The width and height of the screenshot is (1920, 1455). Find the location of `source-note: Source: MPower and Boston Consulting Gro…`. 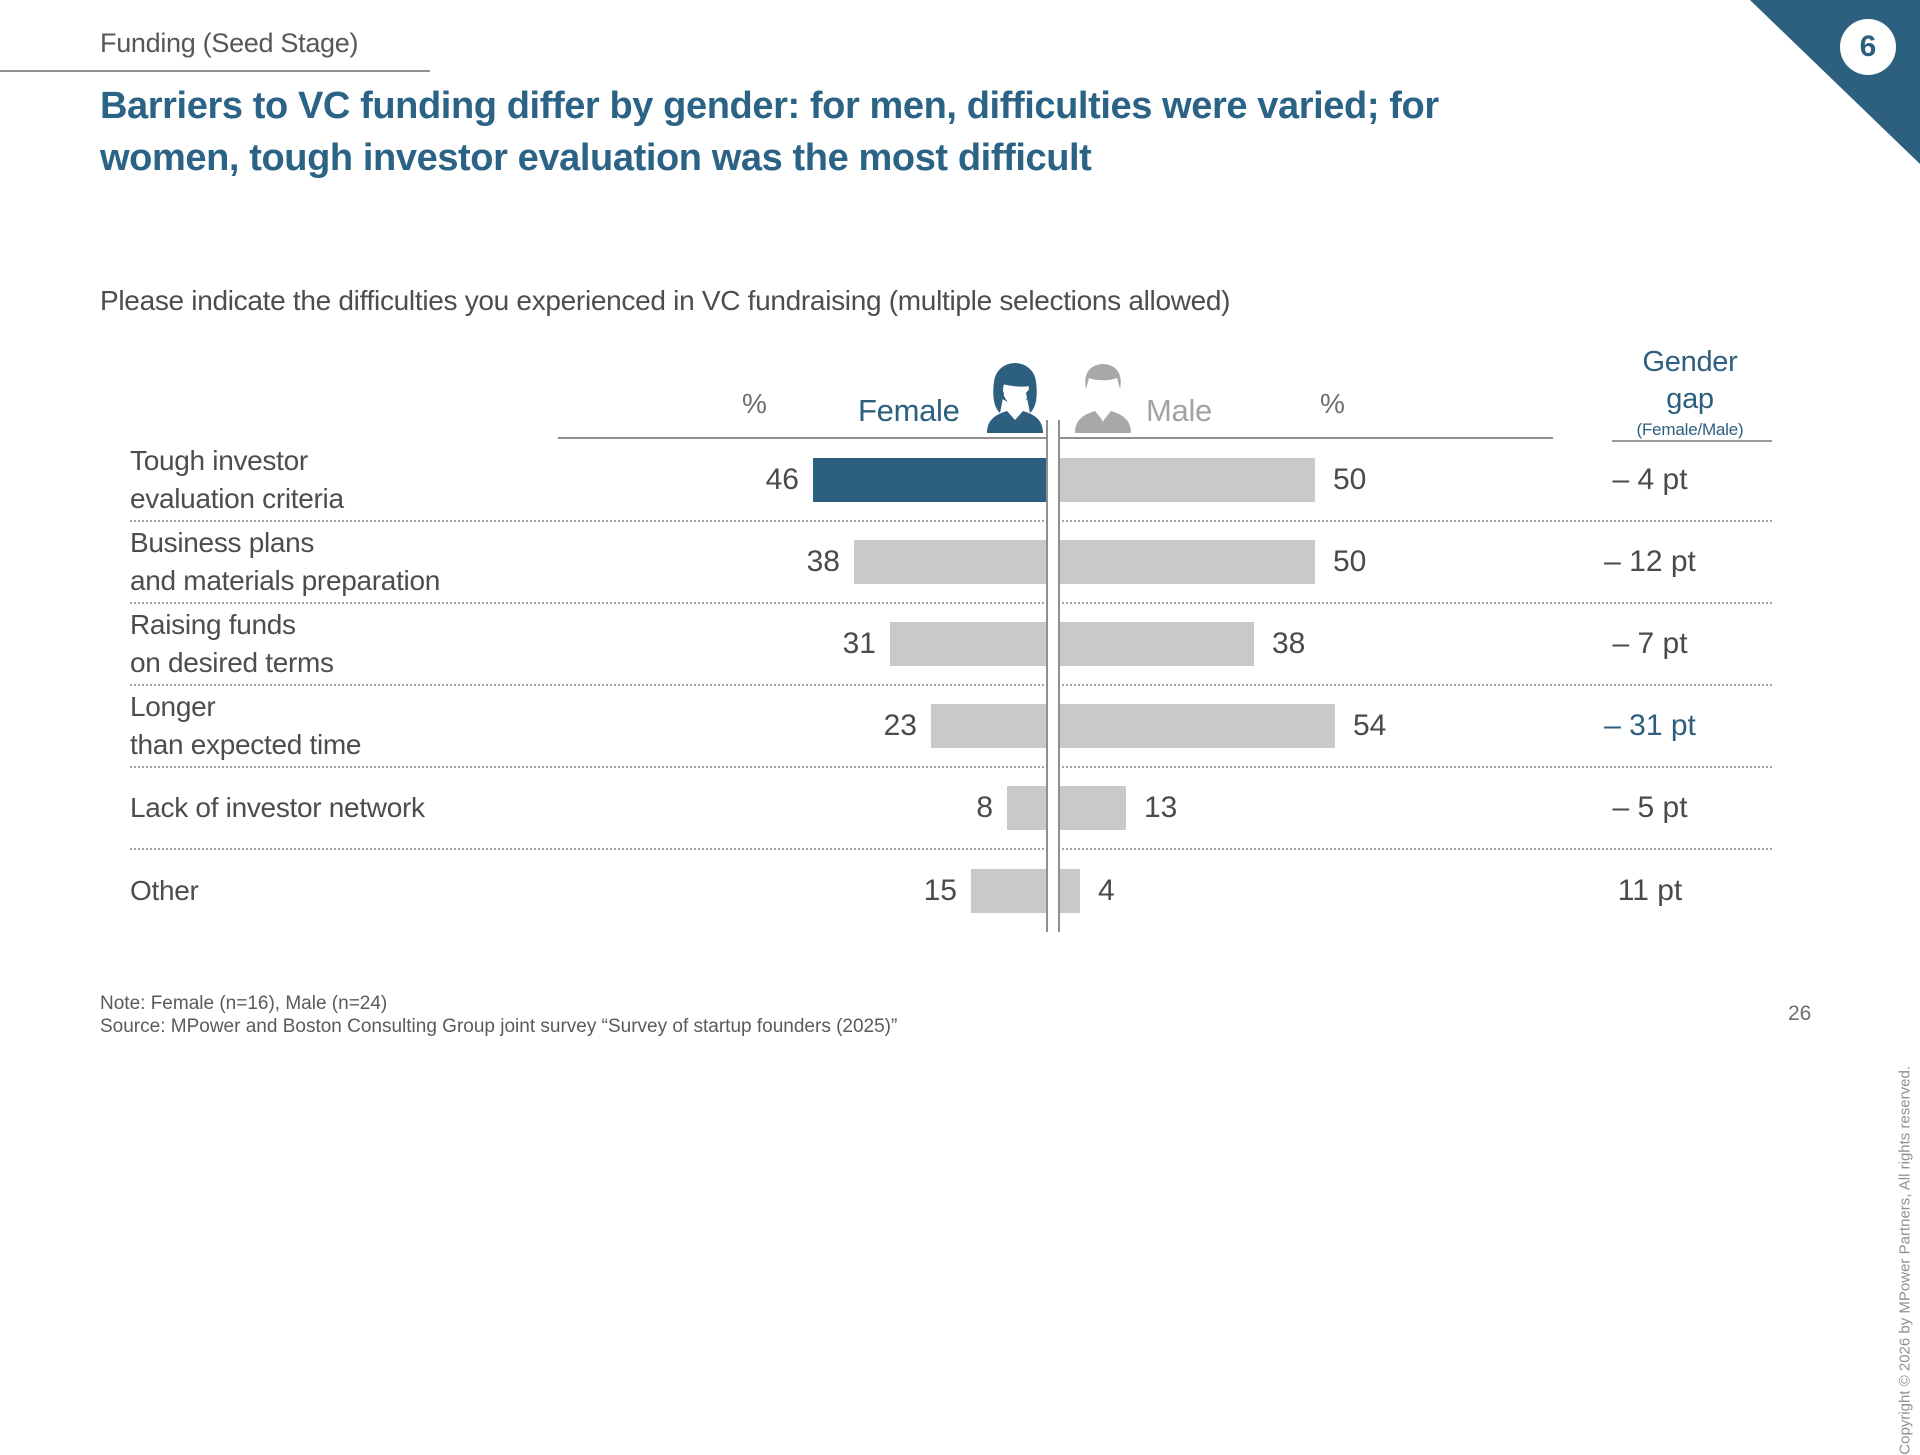

source-note: Source: MPower and Boston Consulting Gro… is located at coordinates (499, 1026).